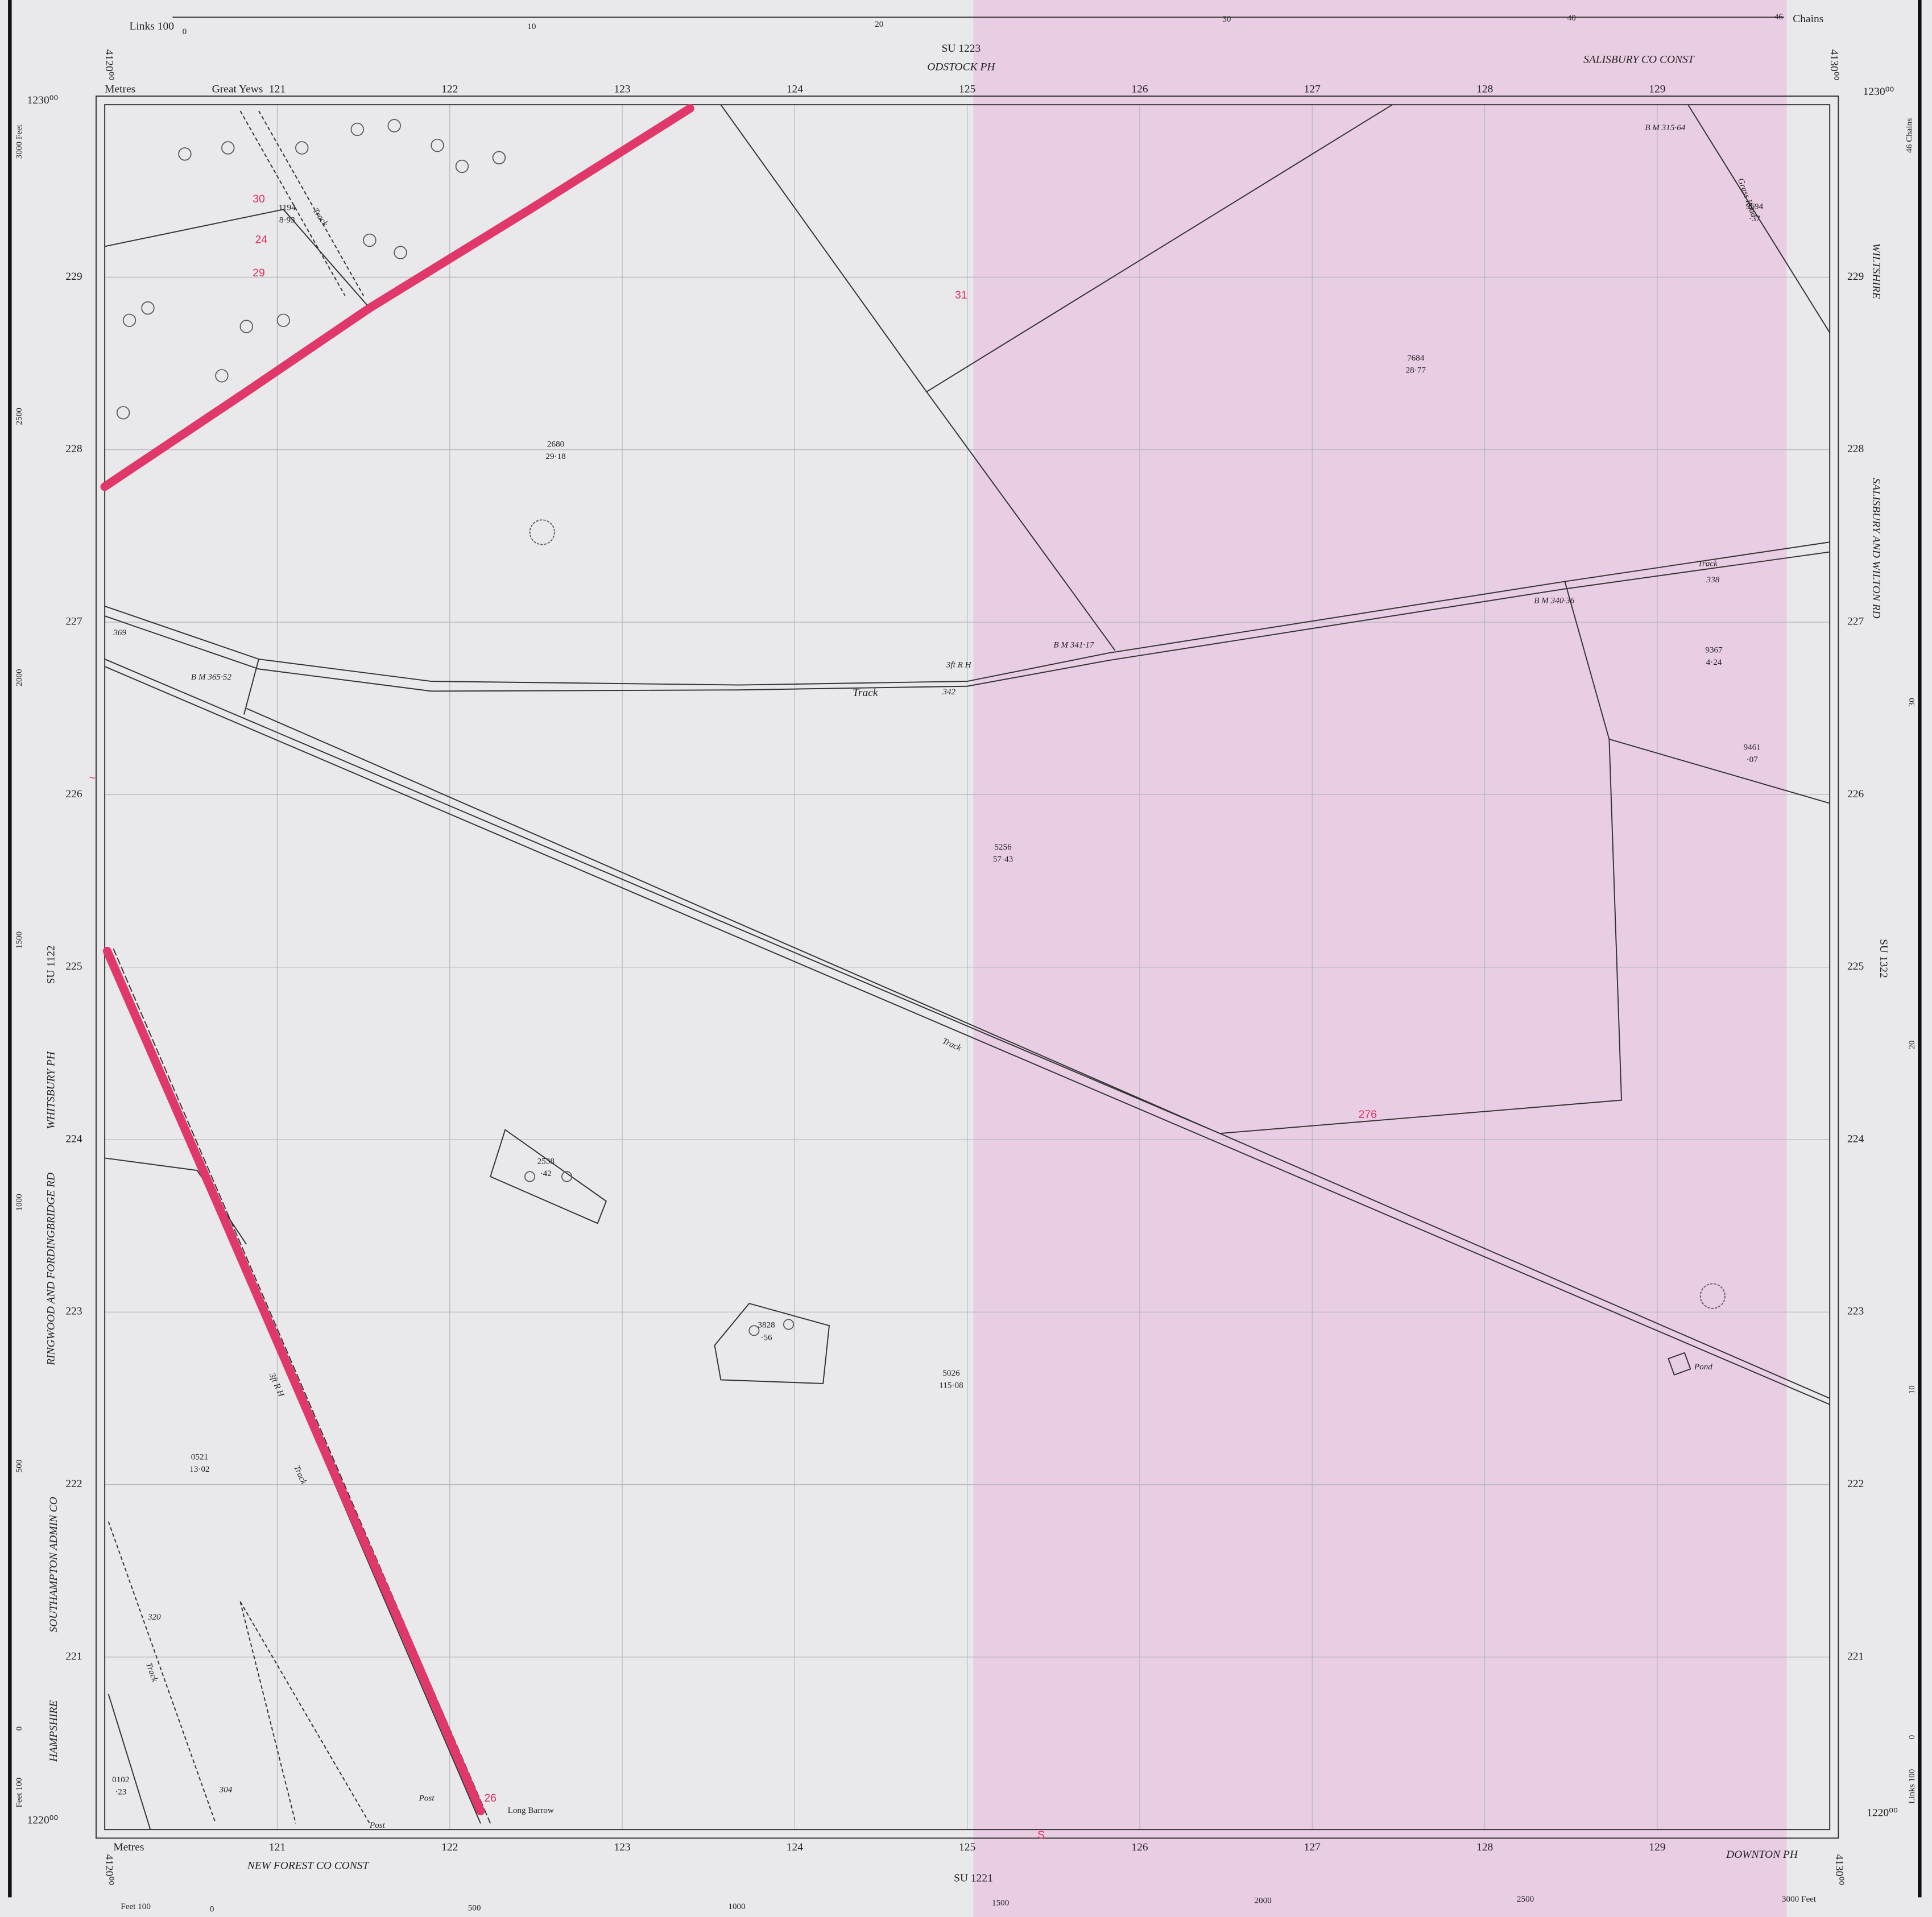 Image resolution: width=1932 pixels, height=1917 pixels. Describe the element at coordinates (766, 1325) in the screenshot. I see `parcel-number: 3828` at that location.